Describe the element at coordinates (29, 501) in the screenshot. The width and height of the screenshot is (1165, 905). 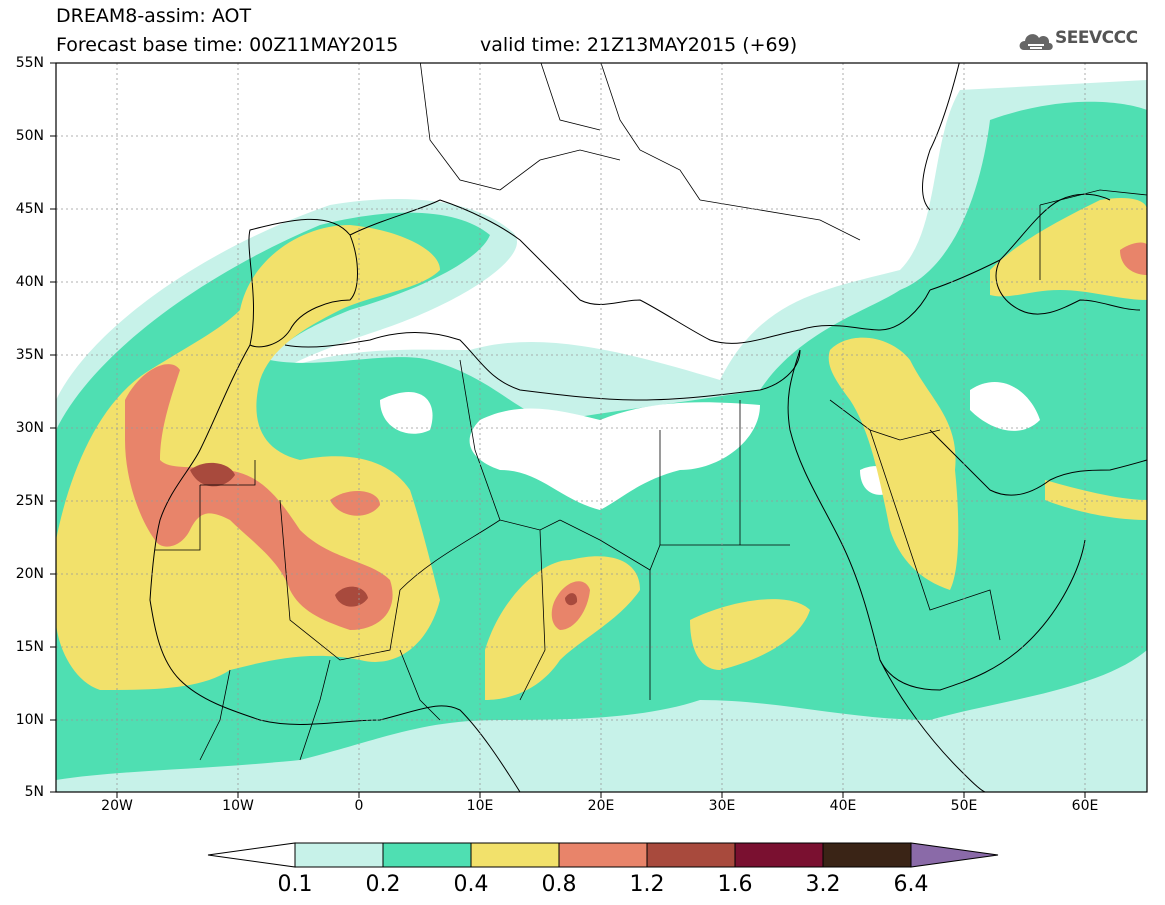
I see `lat-label: 25N` at that location.